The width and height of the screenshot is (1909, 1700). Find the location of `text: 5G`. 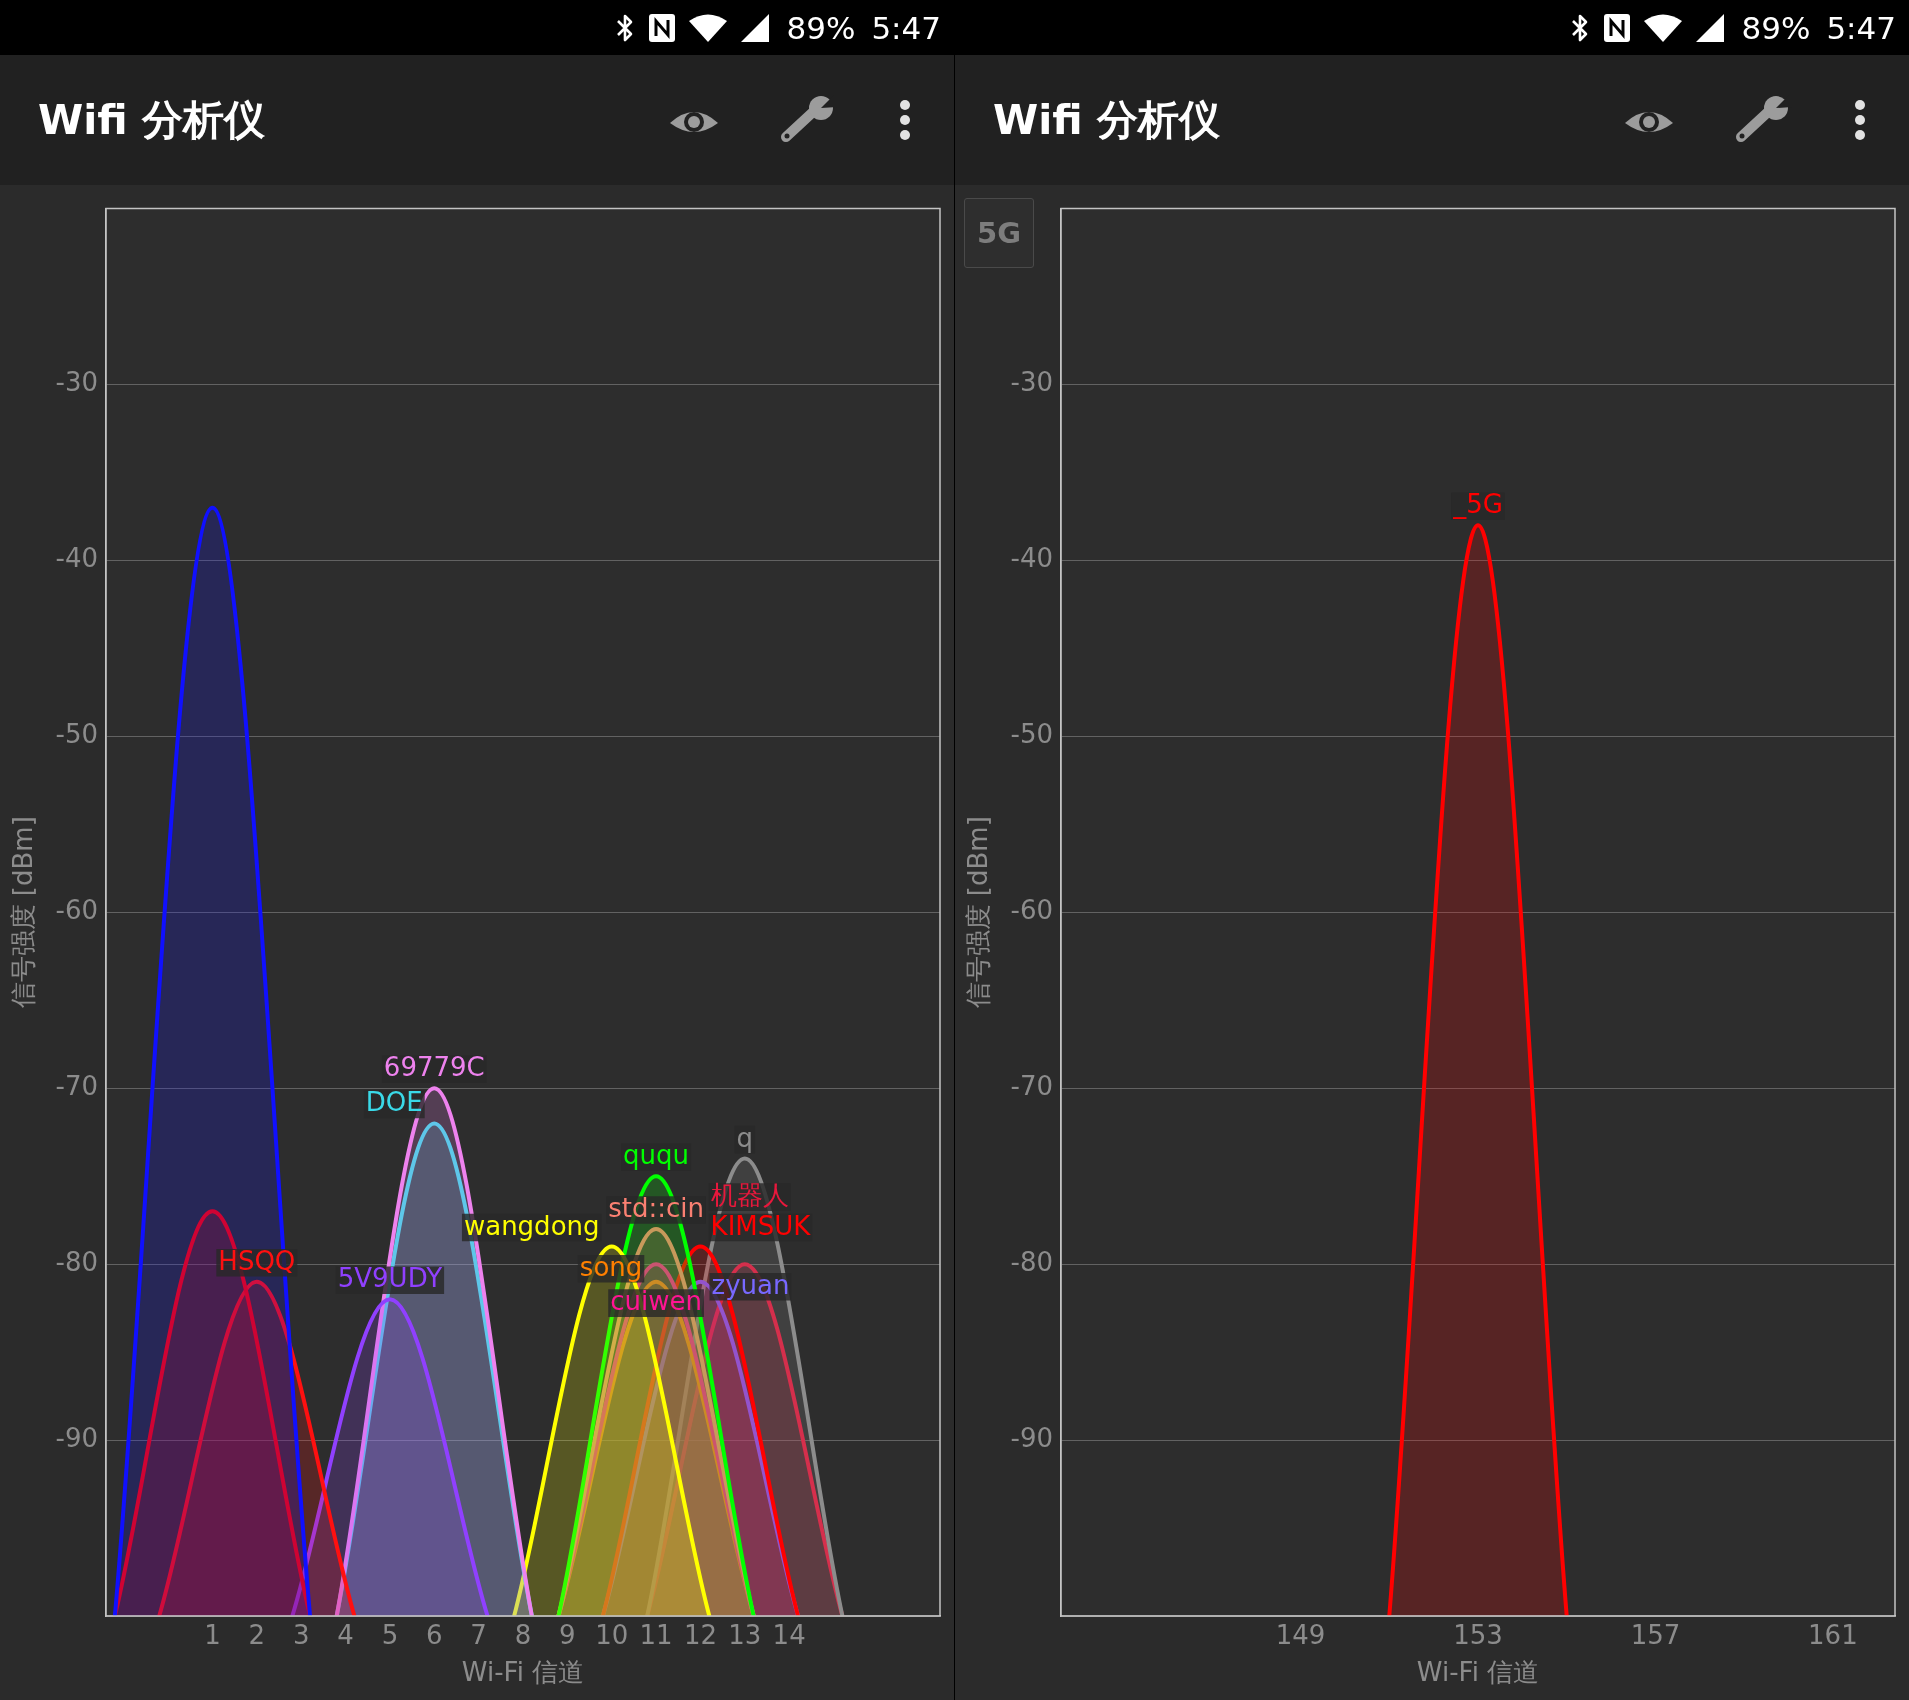

text: 5G is located at coordinates (999, 233).